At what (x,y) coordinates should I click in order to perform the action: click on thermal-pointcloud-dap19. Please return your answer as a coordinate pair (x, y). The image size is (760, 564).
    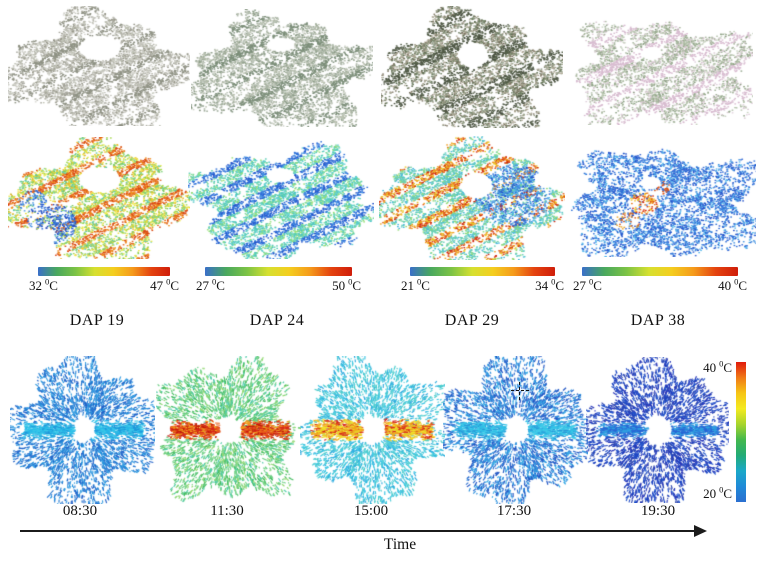
    Looking at the image, I should click on (99, 198).